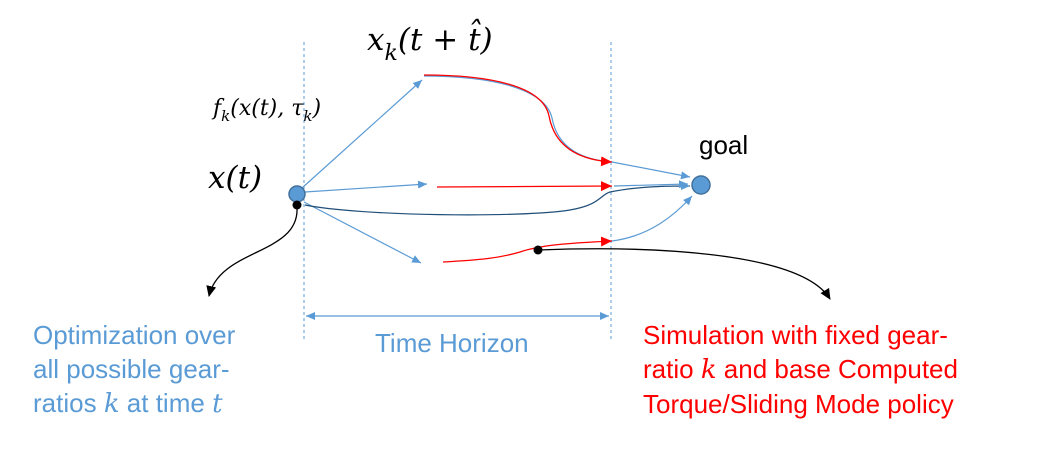 This screenshot has width=1038, height=457. What do you see at coordinates (366, 186) in the screenshot?
I see `branch-arrow-middle` at bounding box center [366, 186].